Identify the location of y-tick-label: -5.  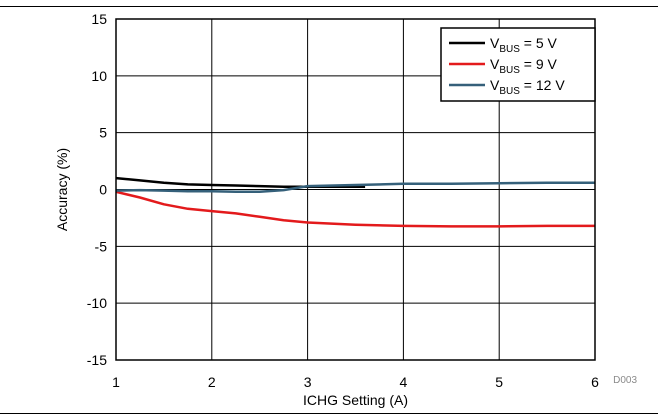
(101, 246).